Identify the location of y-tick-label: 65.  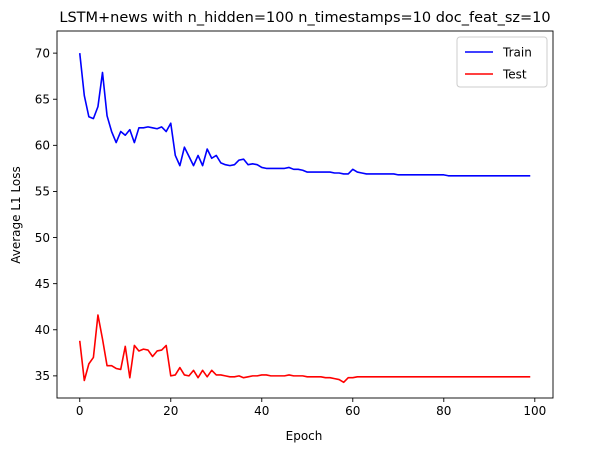
(42, 99).